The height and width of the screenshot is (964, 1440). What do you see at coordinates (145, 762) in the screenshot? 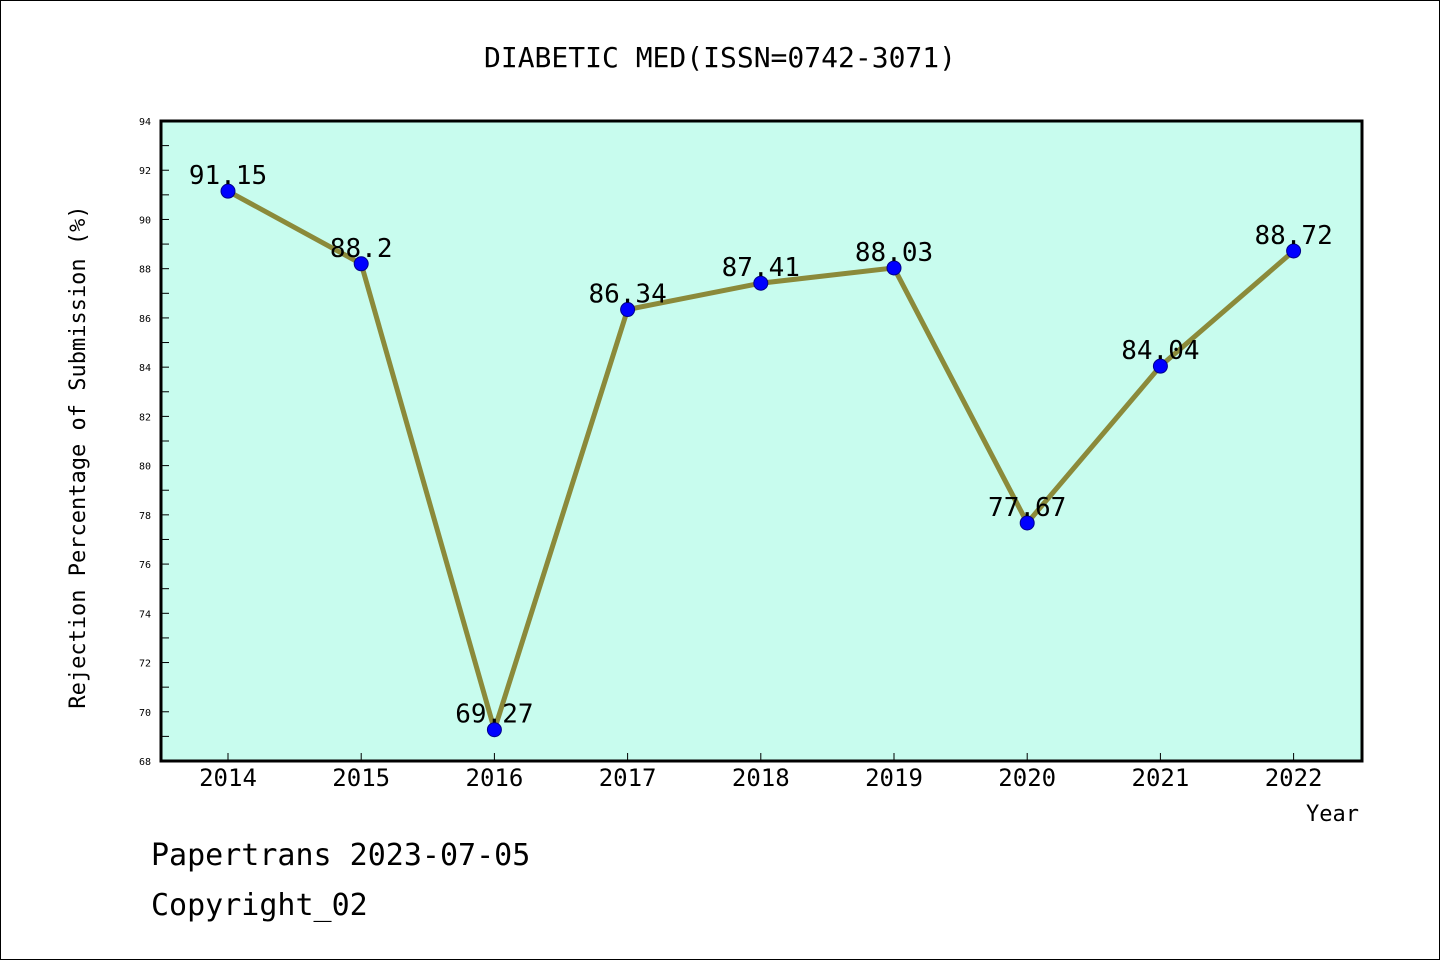
I see `y-tick-label: 68` at bounding box center [145, 762].